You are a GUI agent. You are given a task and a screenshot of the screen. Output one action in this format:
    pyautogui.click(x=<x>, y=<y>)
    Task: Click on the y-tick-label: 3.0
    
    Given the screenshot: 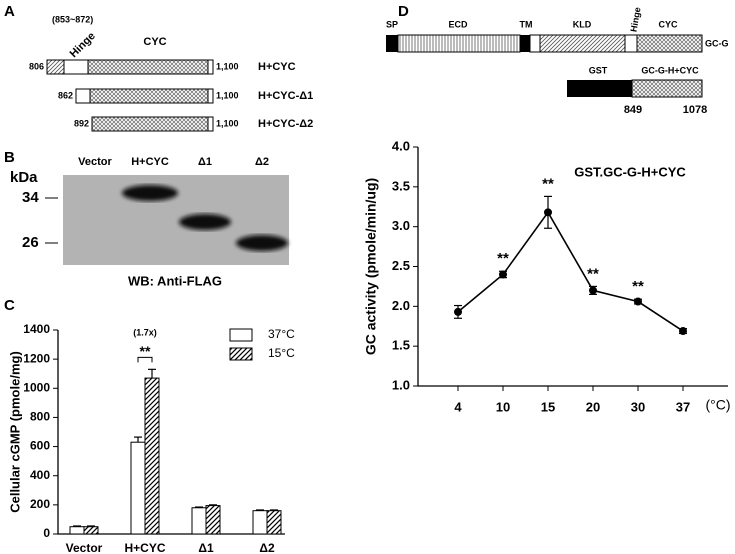 What is the action you would take?
    pyautogui.click(x=401, y=225)
    